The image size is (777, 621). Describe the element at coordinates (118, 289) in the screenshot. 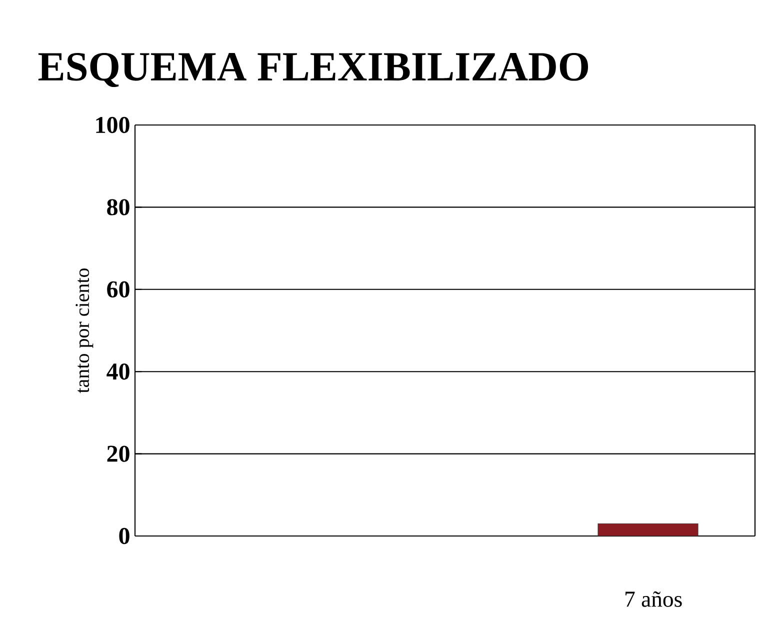

I see `y-tick-label: 60` at that location.